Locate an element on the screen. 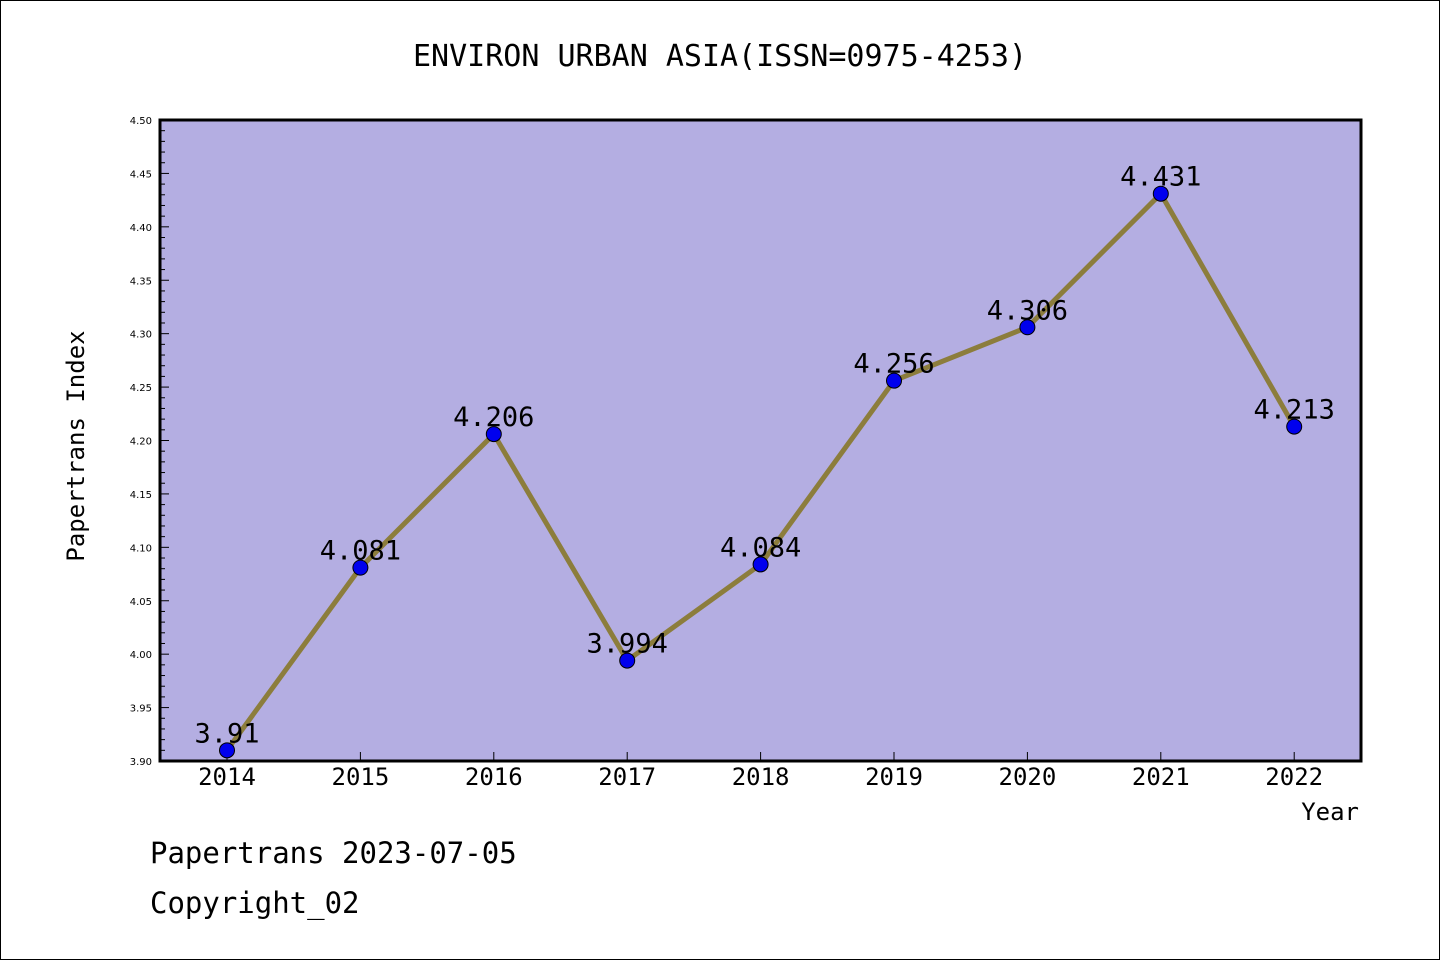 This screenshot has width=1440, height=960. data-label: 3.994 is located at coordinates (627, 644).